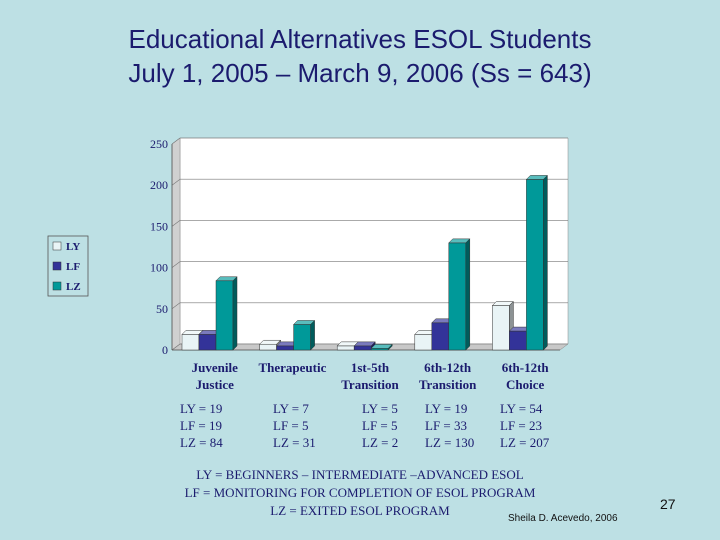 This screenshot has height=540, width=720. I want to click on y-tick-label: 0, so click(165, 350).